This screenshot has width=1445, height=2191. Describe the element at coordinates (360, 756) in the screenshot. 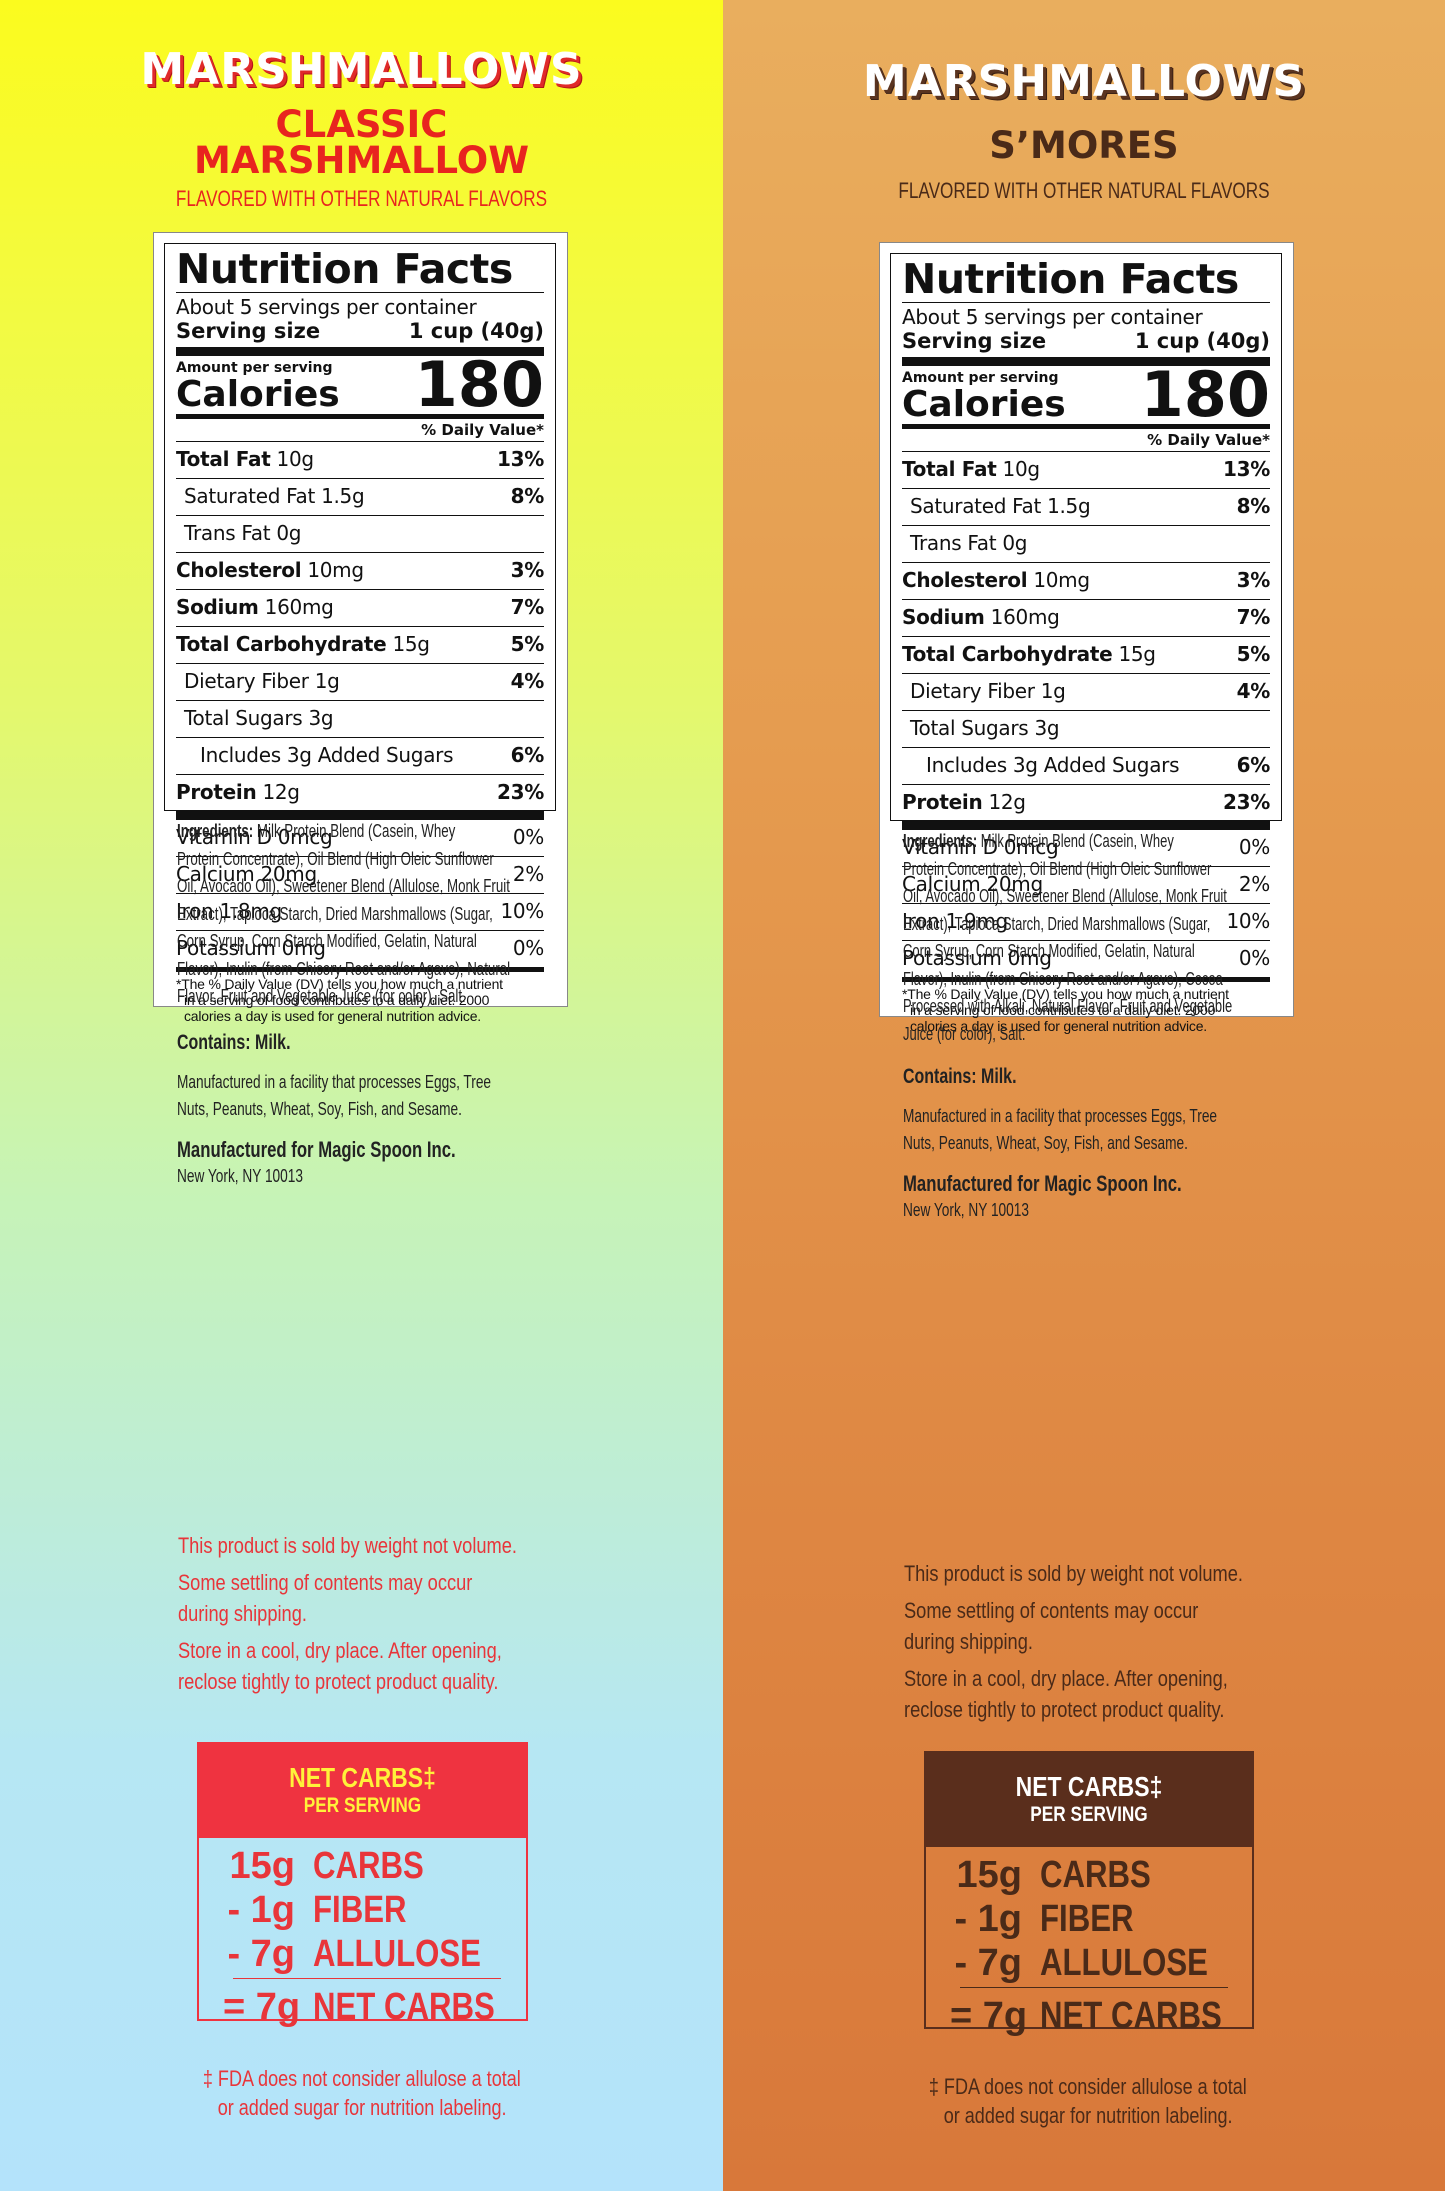

I see `nutrient-row-added-sugars: Includes 3g Added Sugars 6%` at that location.